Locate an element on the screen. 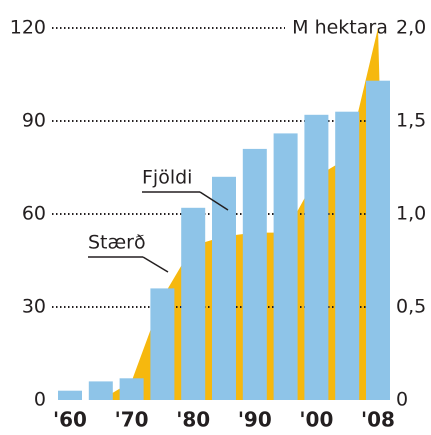 Image resolution: width=431 pixels, height=435 pixels. x-tick-label: '60 is located at coordinates (70, 420).